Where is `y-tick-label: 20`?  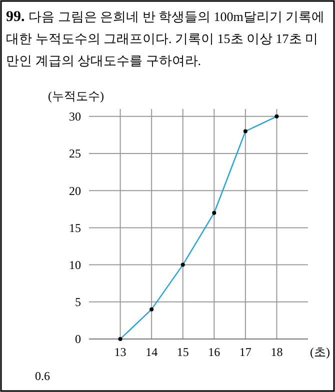 y-tick-label: 20 is located at coordinates (75, 191).